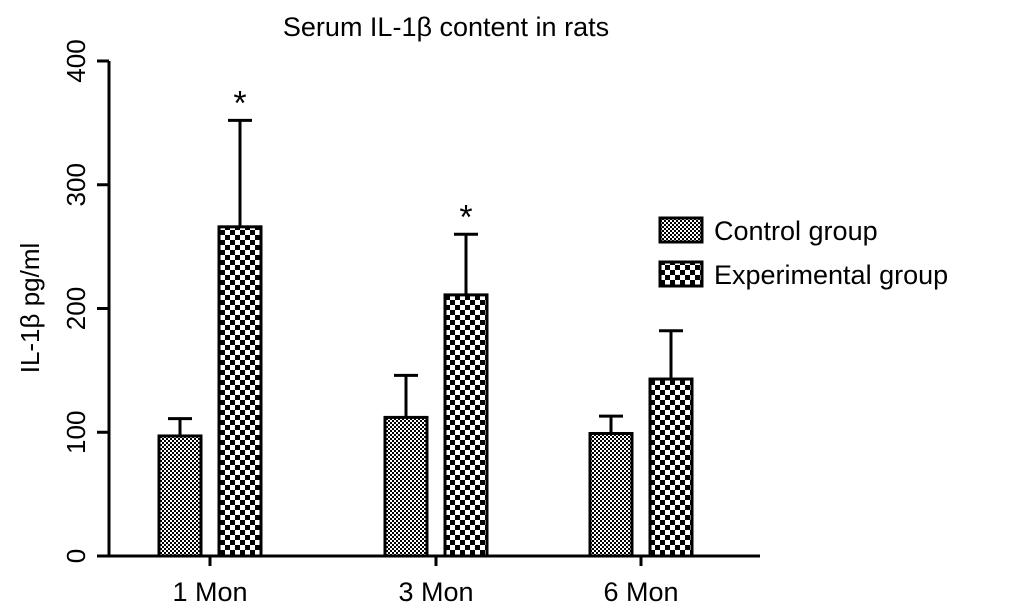 The width and height of the screenshot is (1013, 614). Describe the element at coordinates (640, 592) in the screenshot. I see `x-tick-label: 6 Mon` at that location.